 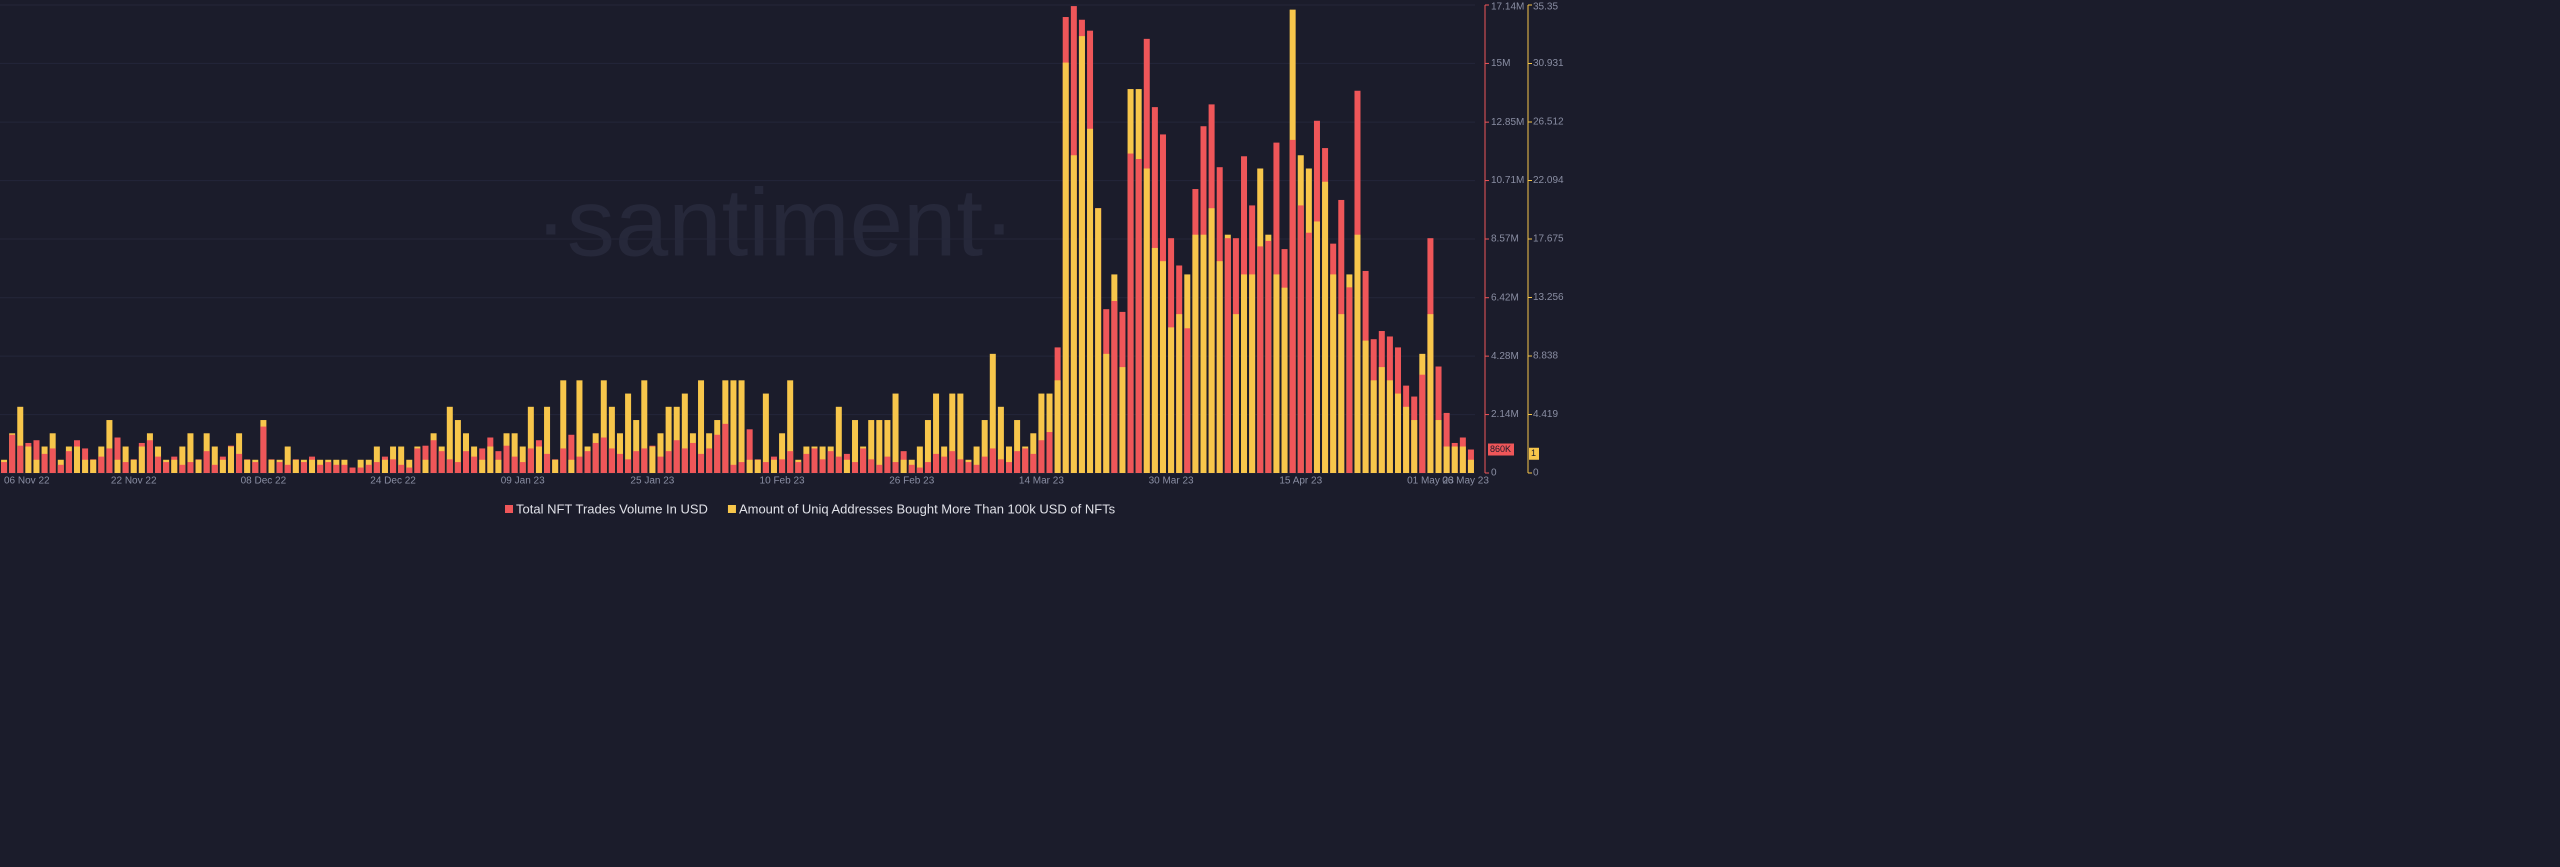 What do you see at coordinates (1536, 473) in the screenshot?
I see `y2-tick-label: 0` at bounding box center [1536, 473].